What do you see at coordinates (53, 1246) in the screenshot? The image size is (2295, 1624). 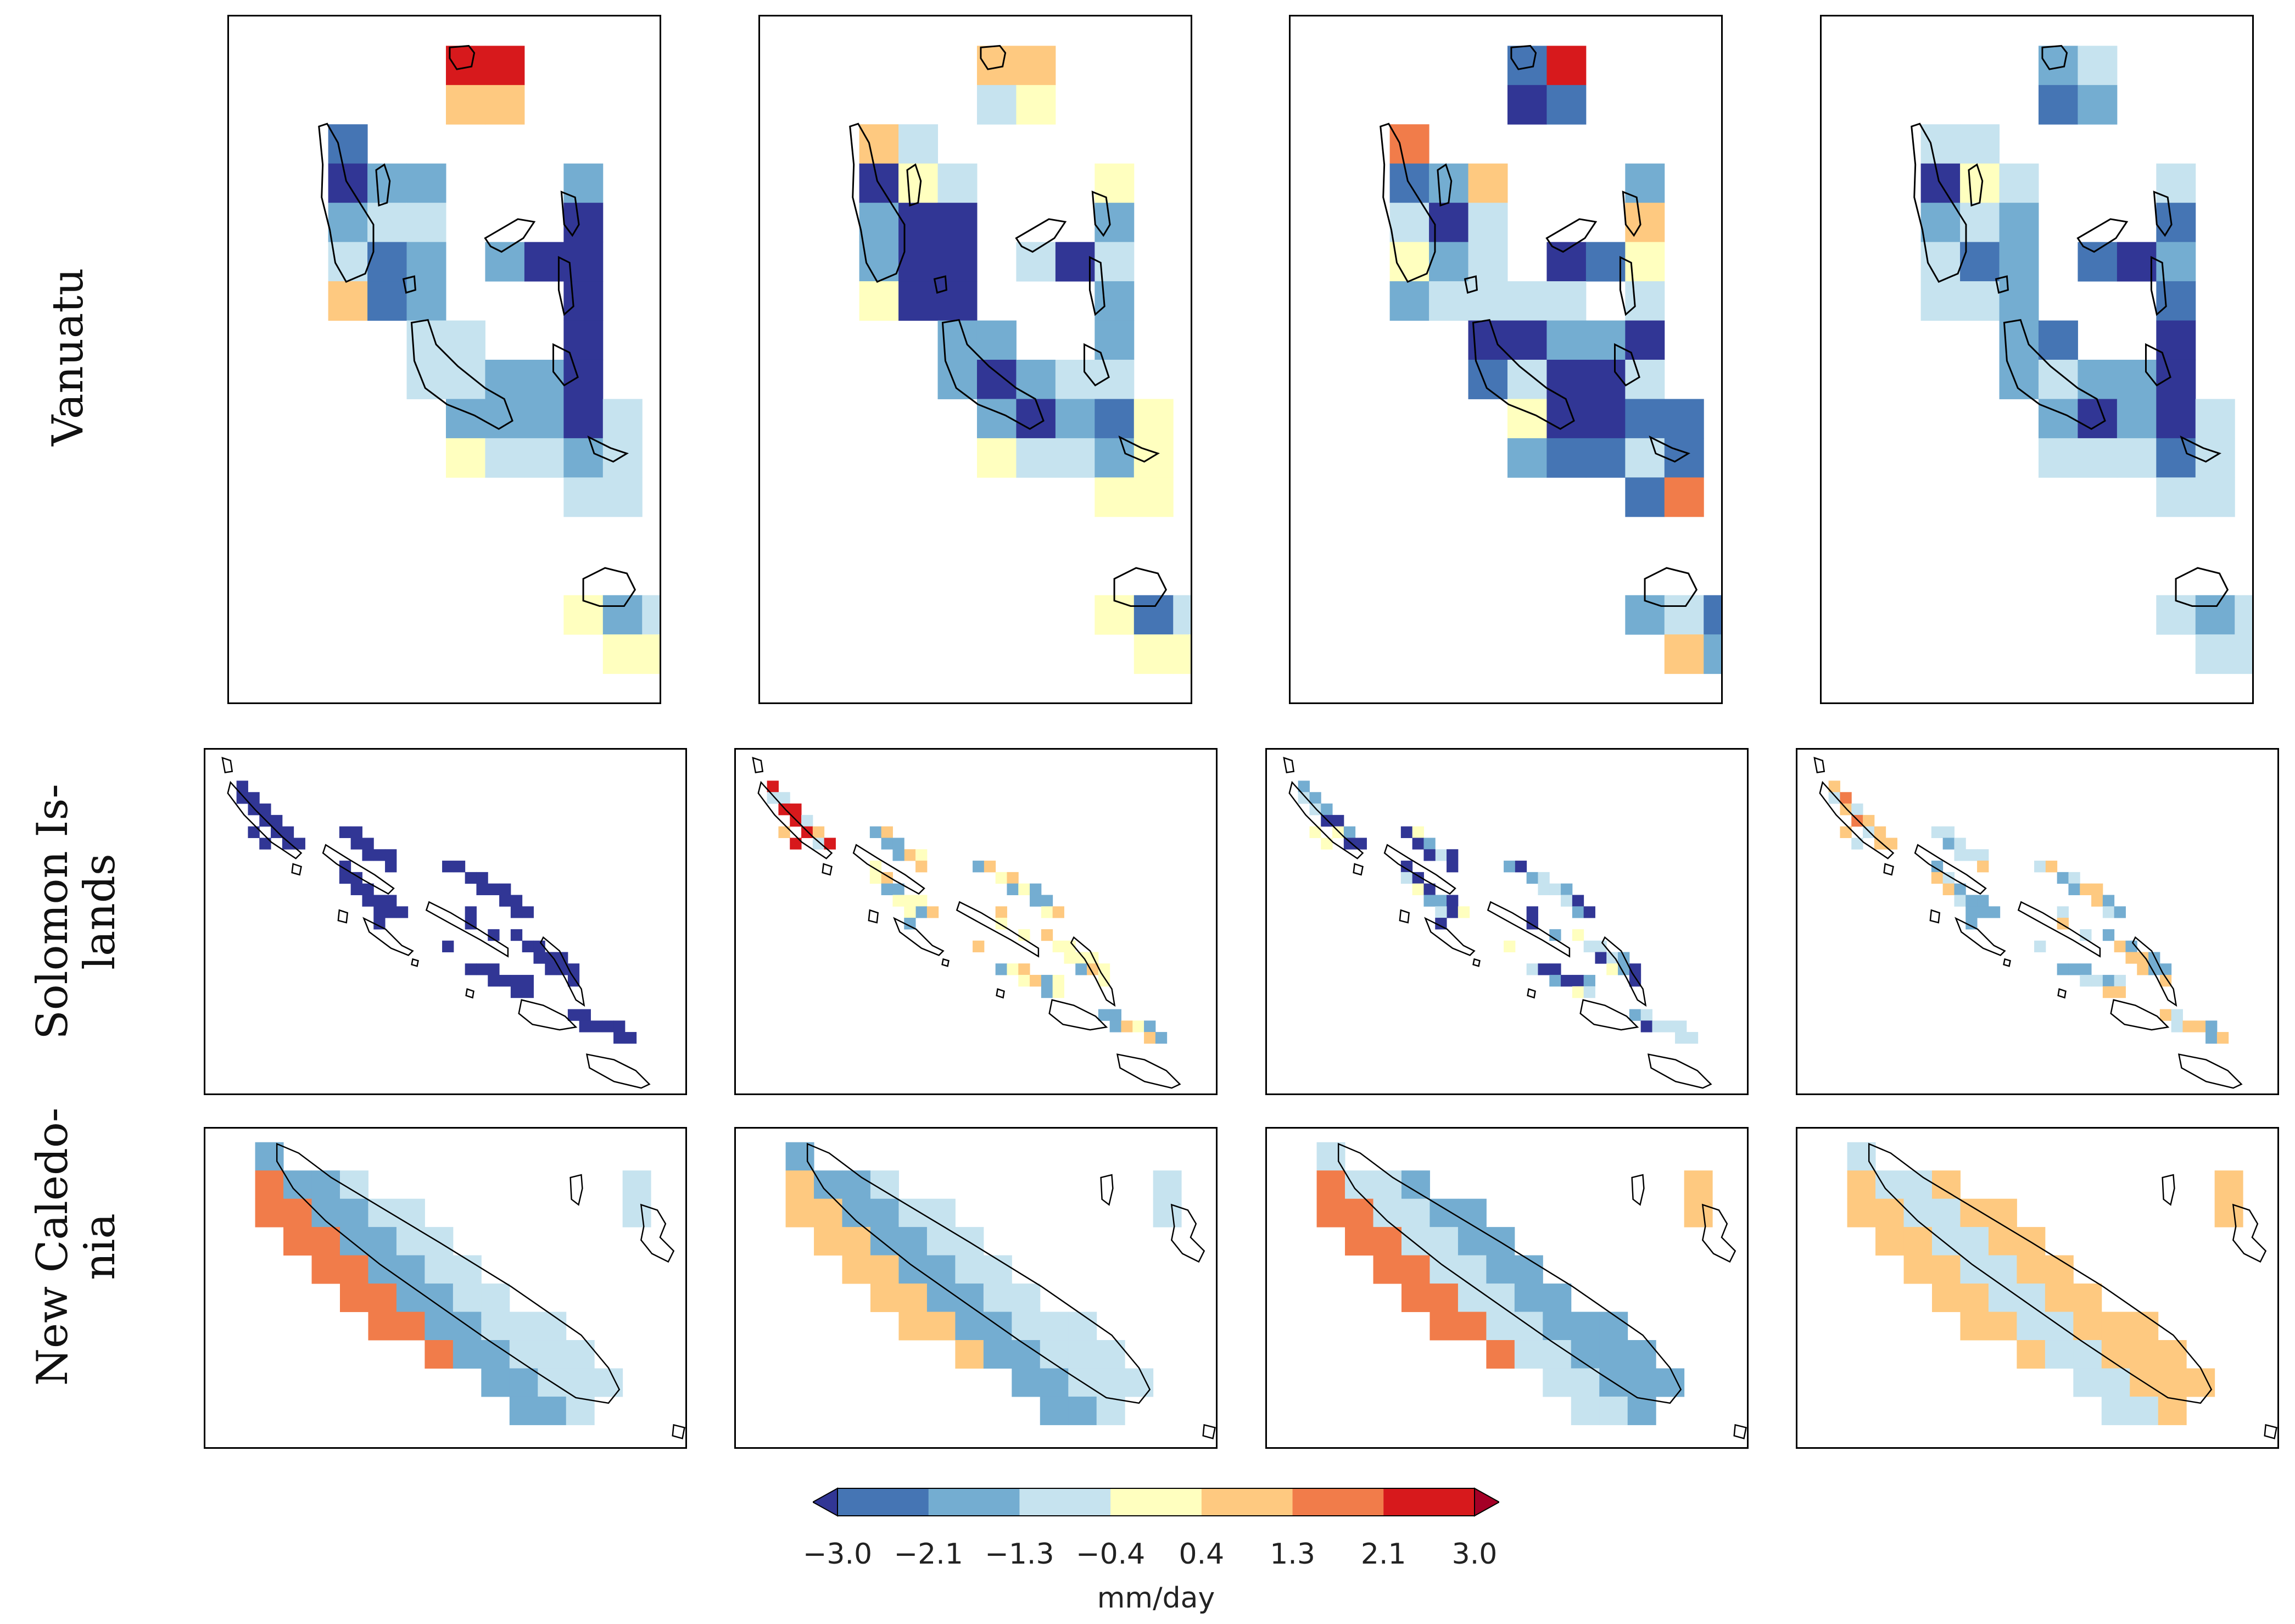 I see `row-label-line: New Caledo-` at bounding box center [53, 1246].